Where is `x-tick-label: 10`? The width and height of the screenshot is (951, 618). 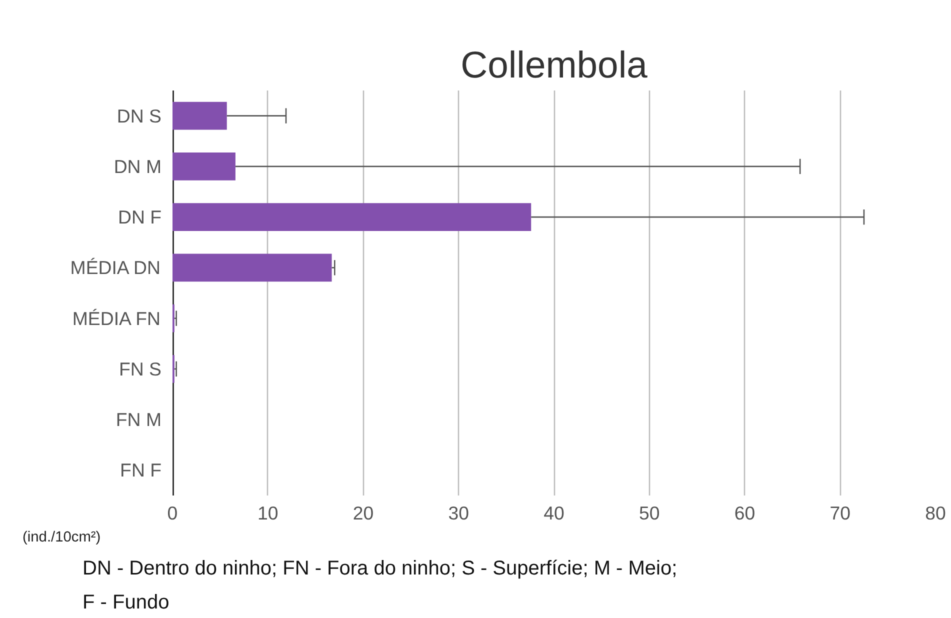 x-tick-label: 10 is located at coordinates (268, 513).